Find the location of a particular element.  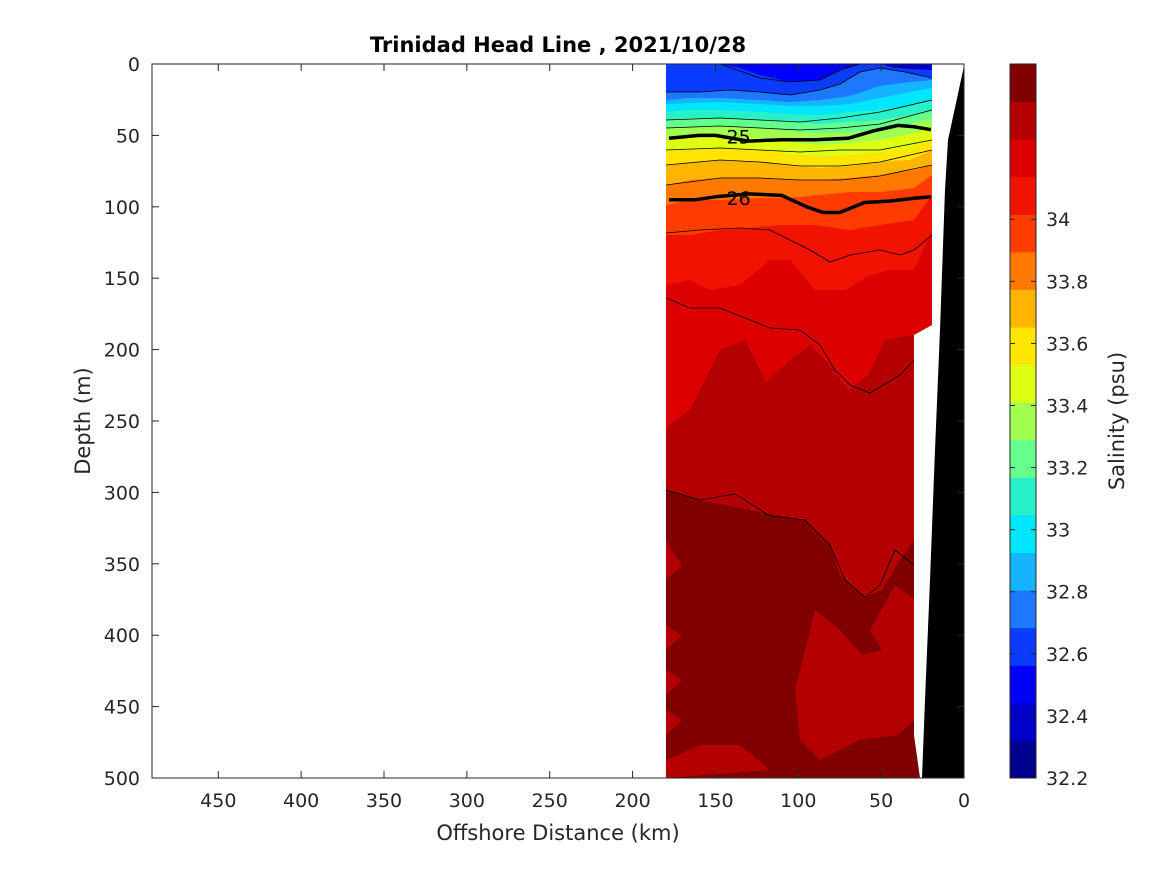

x-tick-label: 200 is located at coordinates (632, 801).